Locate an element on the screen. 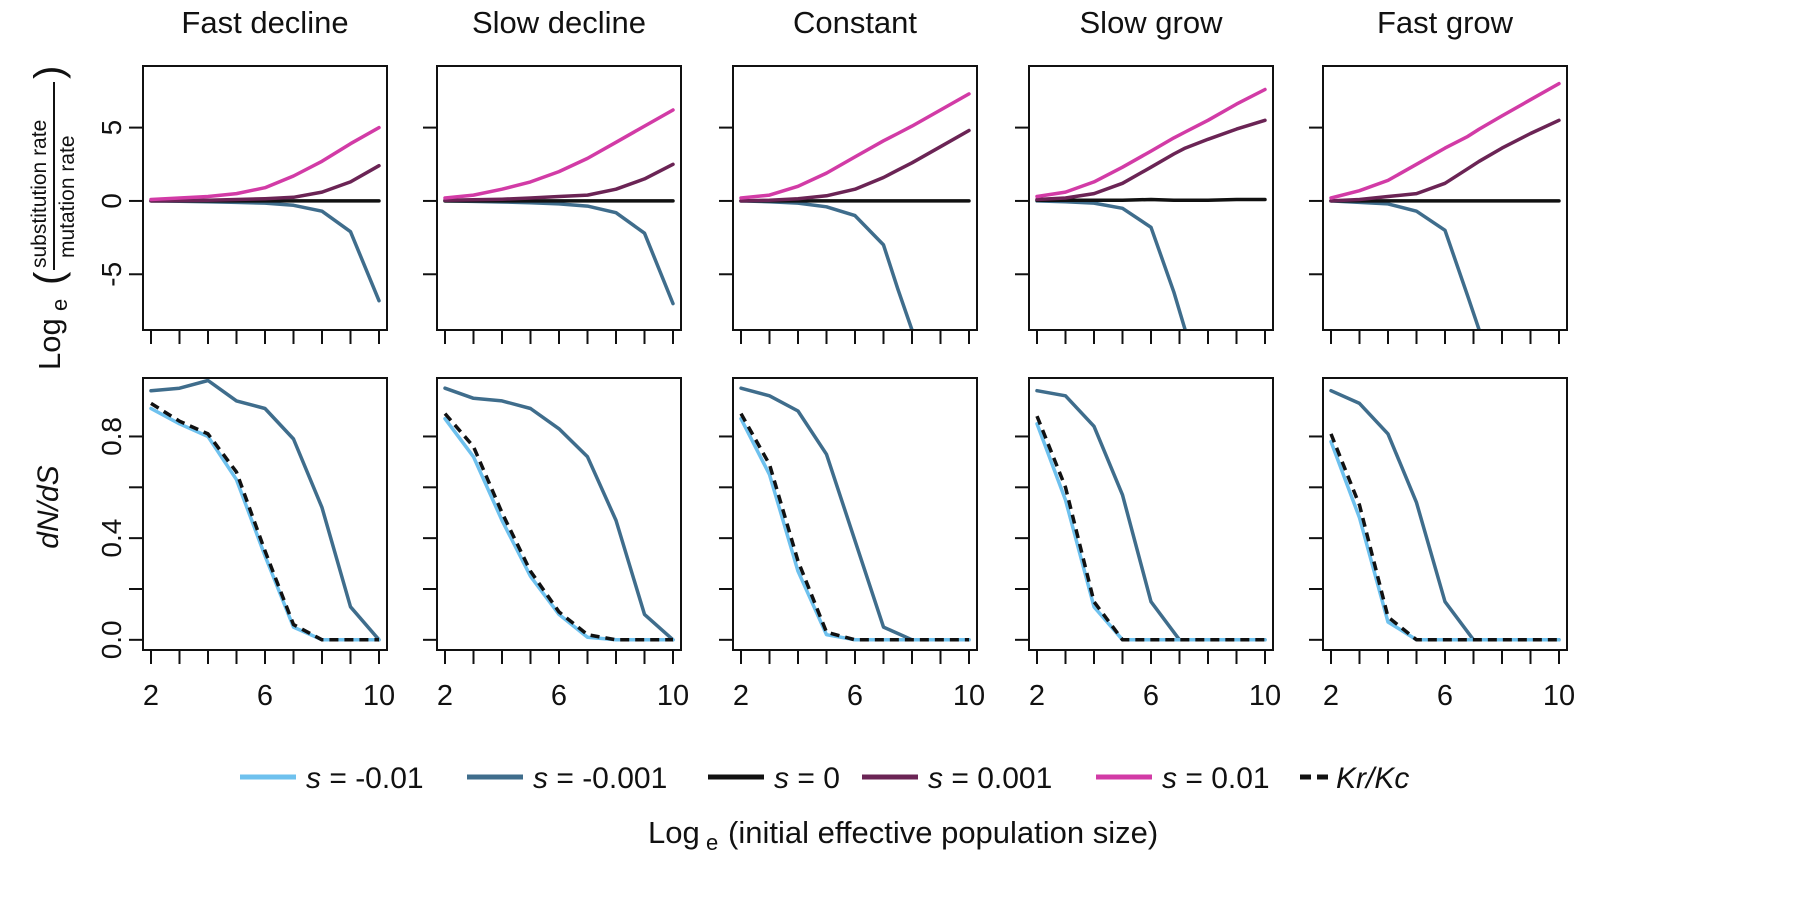 The width and height of the screenshot is (1805, 922). panel-substitution-5-series is located at coordinates (1445, 205).